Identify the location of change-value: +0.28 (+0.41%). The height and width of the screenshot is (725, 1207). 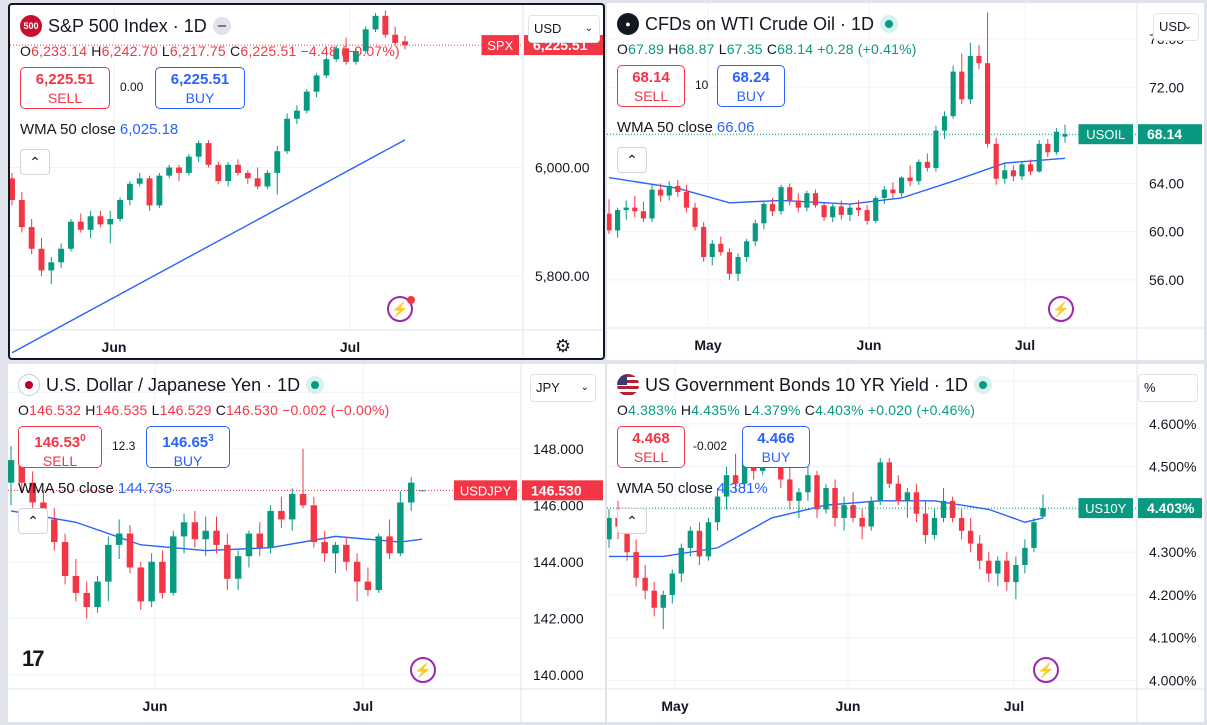
(867, 49).